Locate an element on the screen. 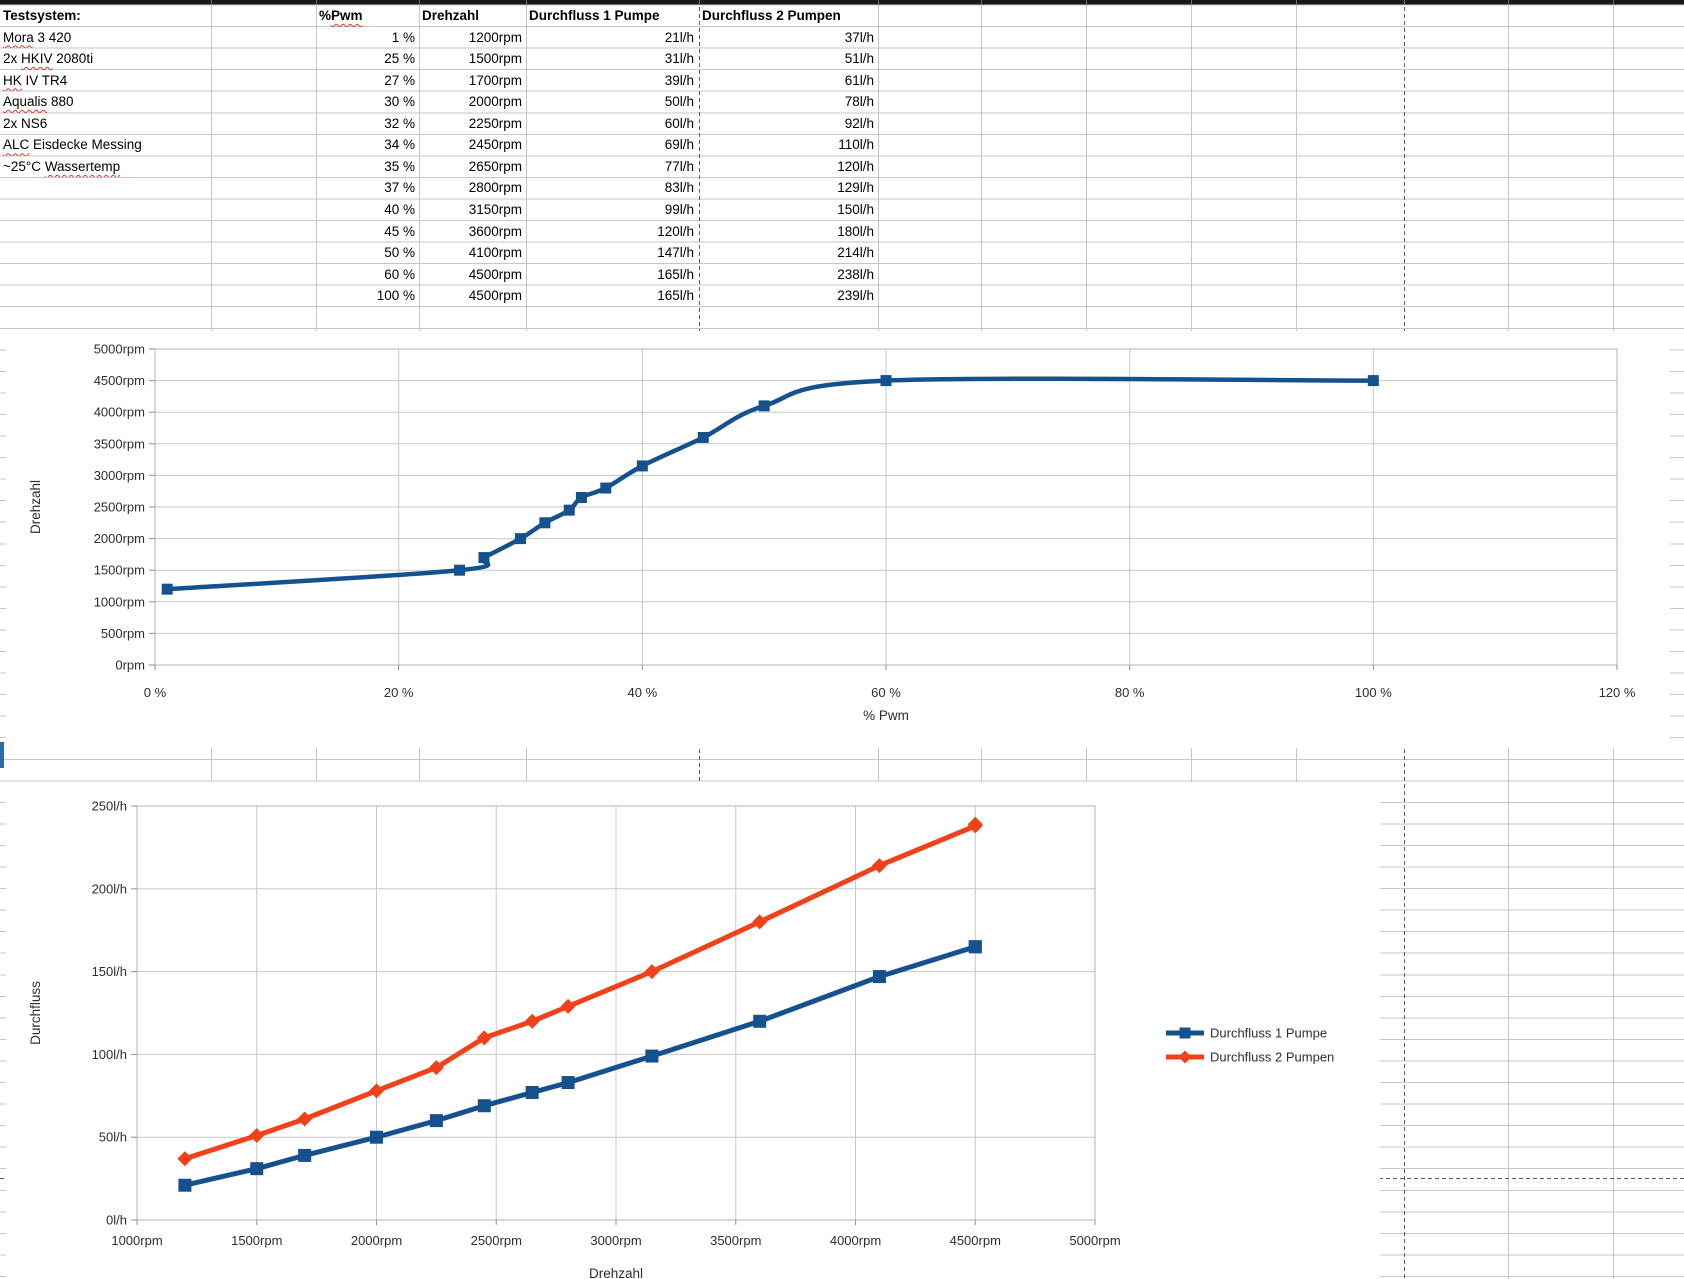 The image size is (1684, 1279). table-header-cell: Durchfluss 2 Pumpen is located at coordinates (789, 16).